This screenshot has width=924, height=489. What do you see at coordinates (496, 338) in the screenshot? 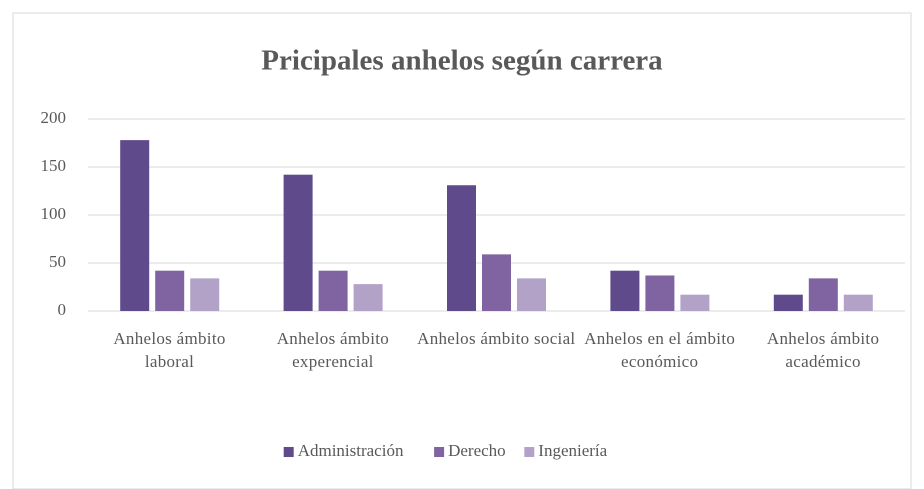
I see `x-tick-label: Anhelos ámbito social` at bounding box center [496, 338].